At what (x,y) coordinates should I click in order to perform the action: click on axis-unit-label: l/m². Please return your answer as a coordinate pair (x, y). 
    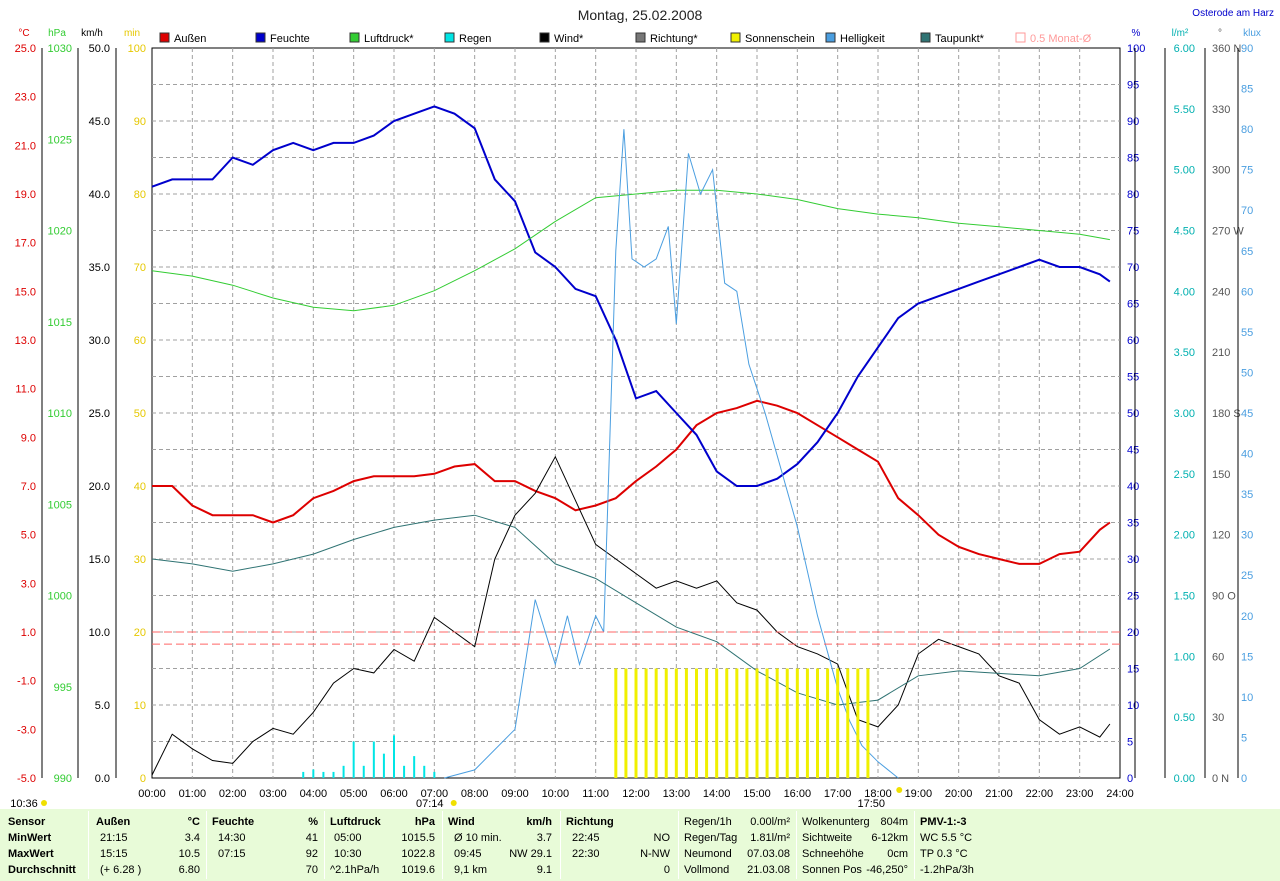
    Looking at the image, I should click on (1180, 33).